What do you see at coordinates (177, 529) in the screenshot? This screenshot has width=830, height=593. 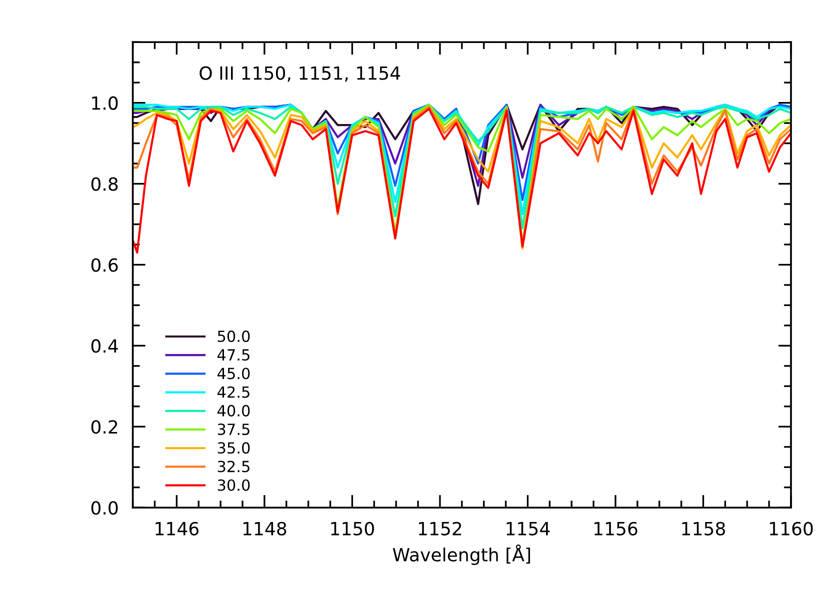 I see `x-tick-label: 1146` at bounding box center [177, 529].